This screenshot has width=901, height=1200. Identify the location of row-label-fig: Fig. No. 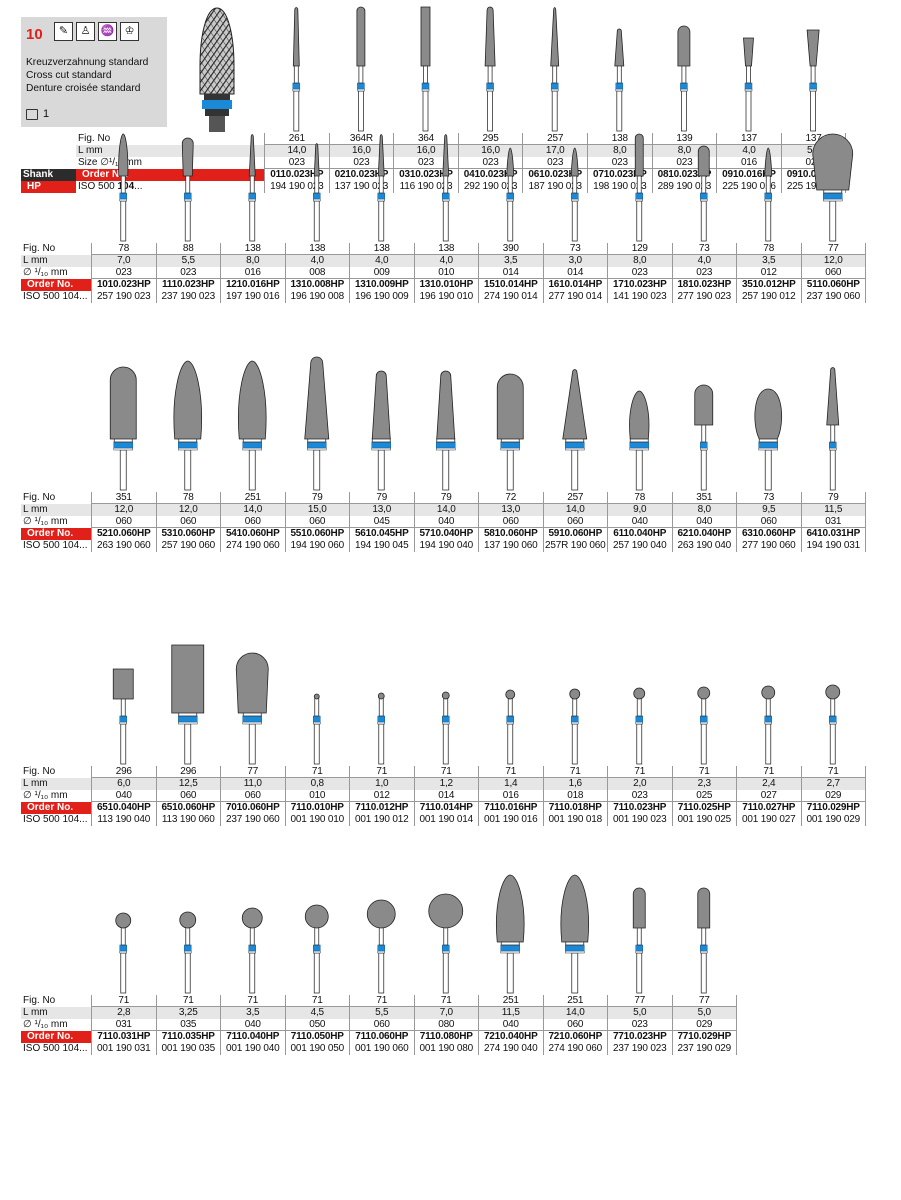
(94, 138).